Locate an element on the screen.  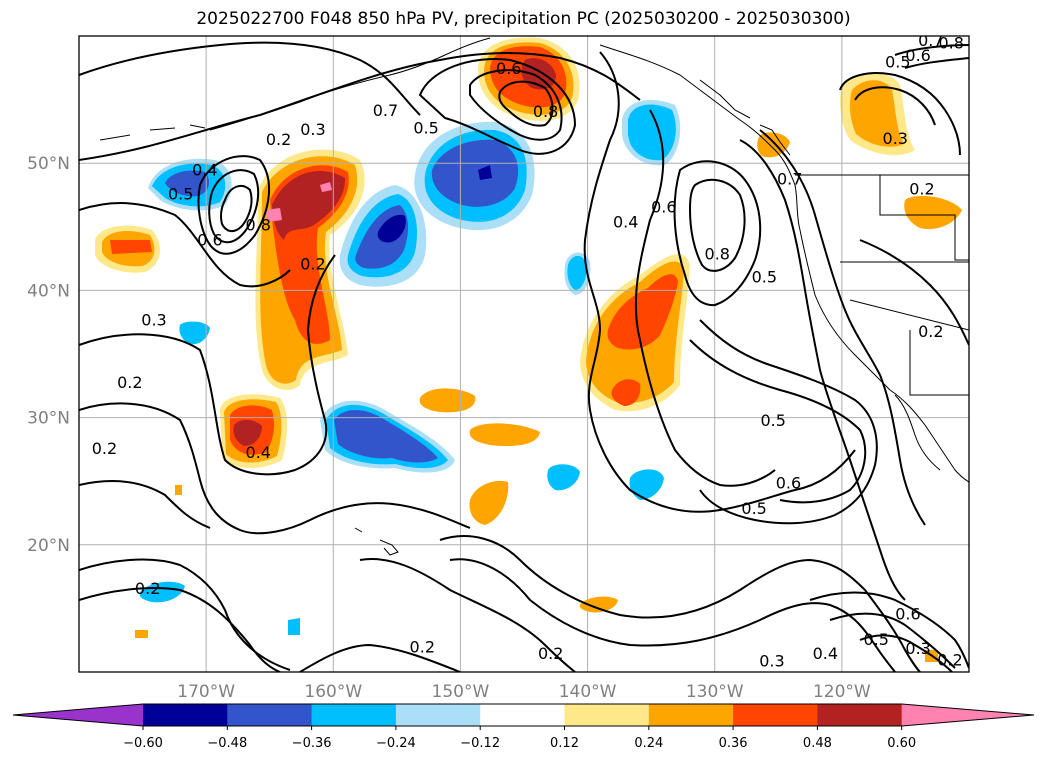
colorbar-tick-label: 0.48 is located at coordinates (817, 743).